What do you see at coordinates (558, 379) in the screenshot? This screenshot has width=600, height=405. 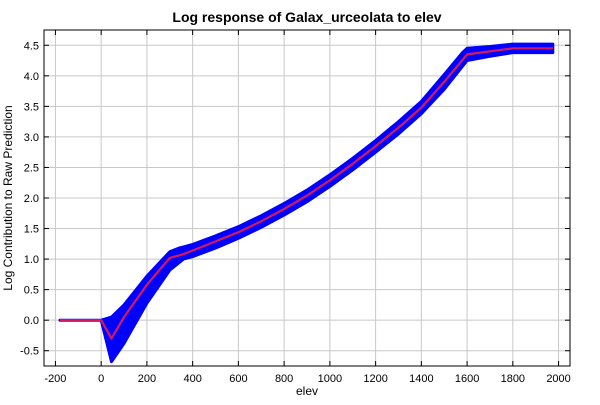 I see `x-tick-label: 2000` at bounding box center [558, 379].